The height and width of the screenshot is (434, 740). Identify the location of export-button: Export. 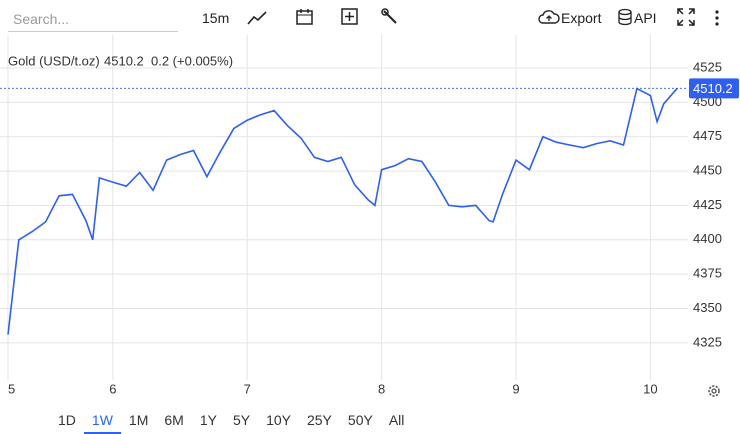
(581, 18).